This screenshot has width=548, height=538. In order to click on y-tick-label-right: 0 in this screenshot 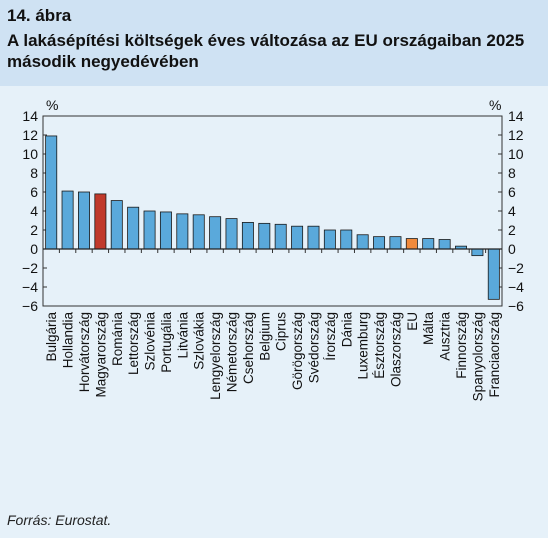, I will do `click(512, 249)`.